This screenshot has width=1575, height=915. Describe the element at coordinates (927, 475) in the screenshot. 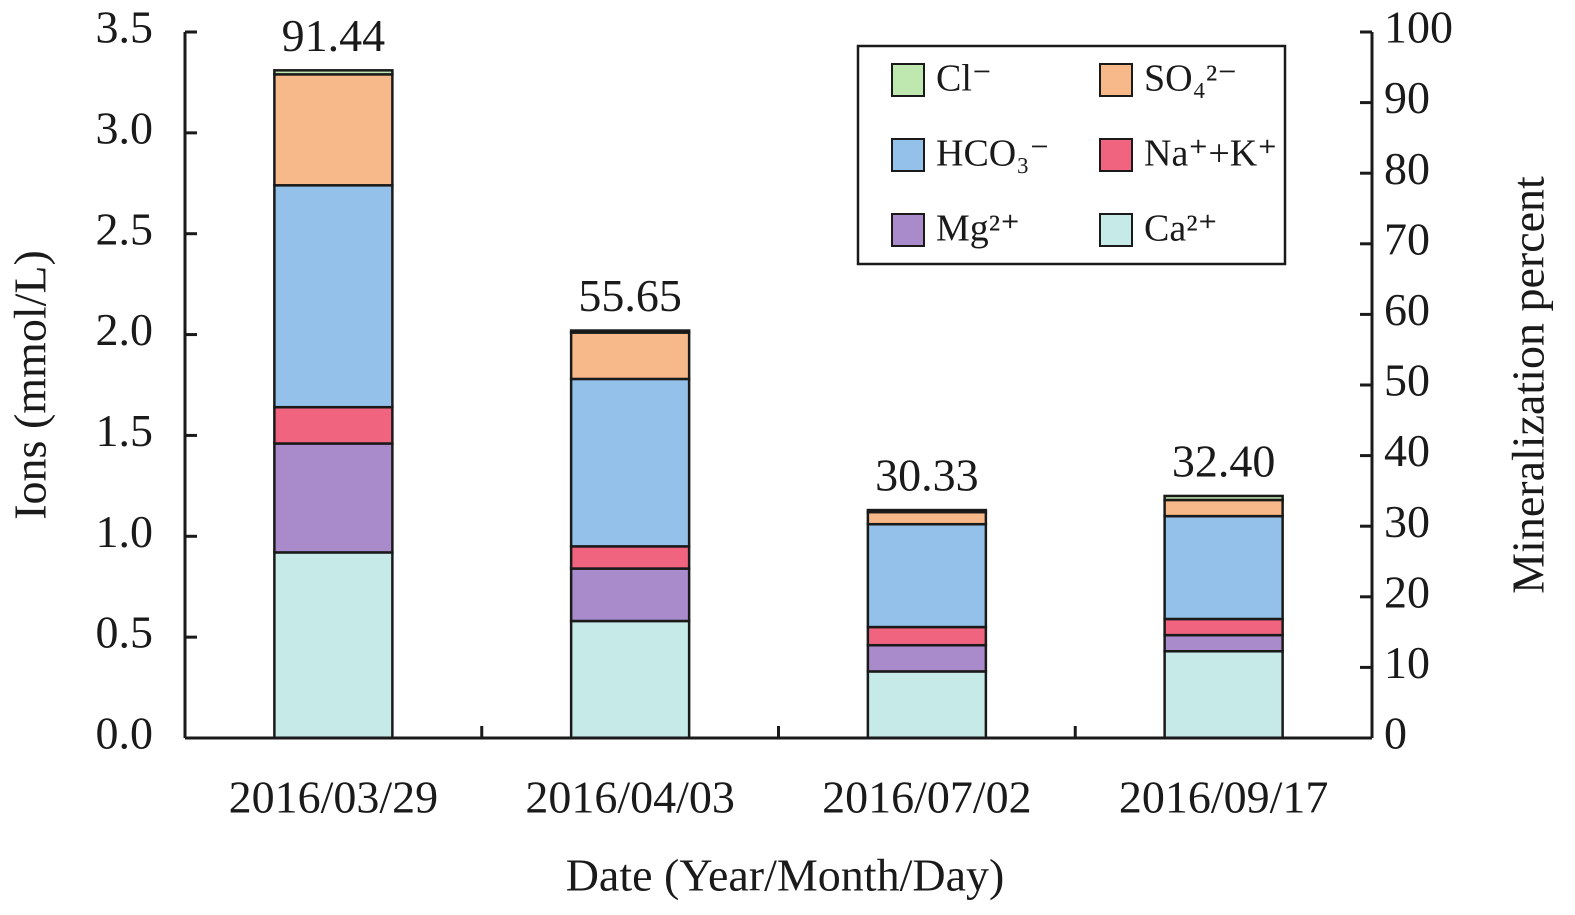

I see `value-label: 30.33` at that location.